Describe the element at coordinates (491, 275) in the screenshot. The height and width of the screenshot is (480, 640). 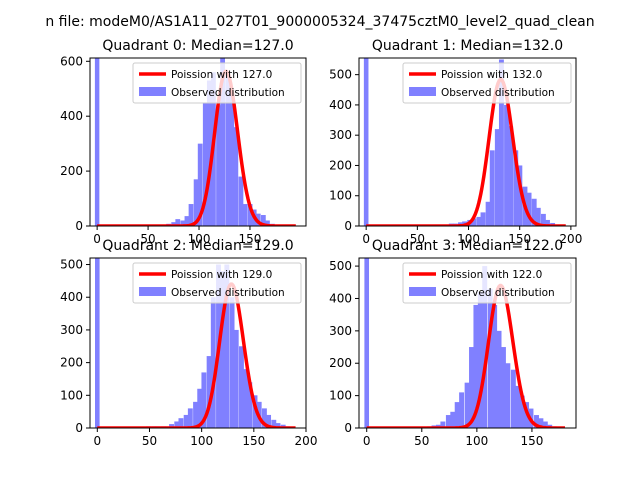
I see `legend-label-poisson: Poission with 122.0` at that location.